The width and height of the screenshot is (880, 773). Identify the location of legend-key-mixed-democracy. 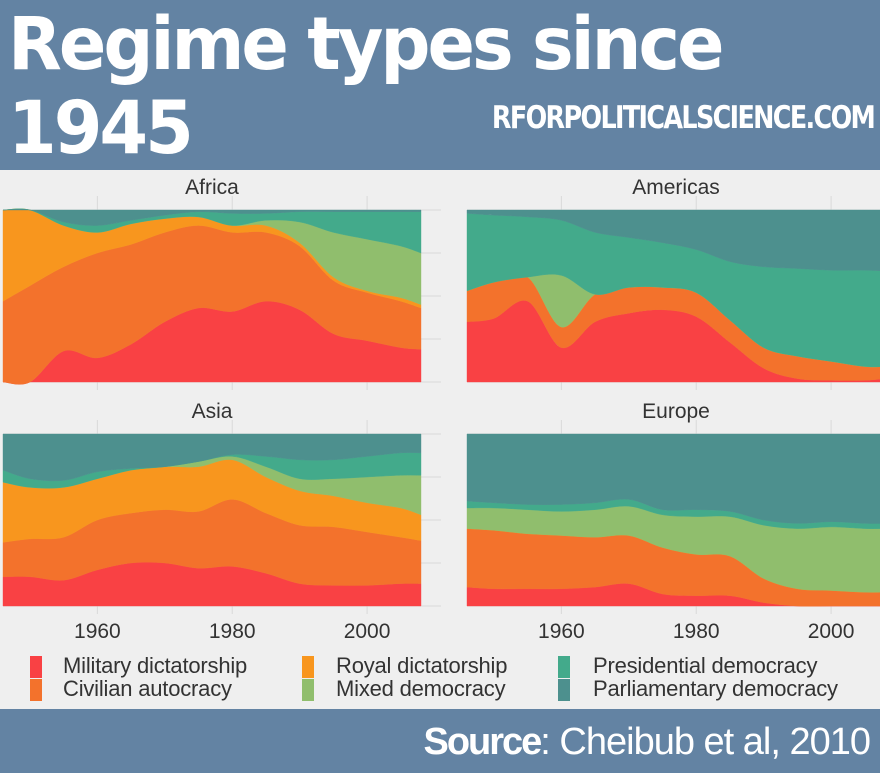
(308, 690).